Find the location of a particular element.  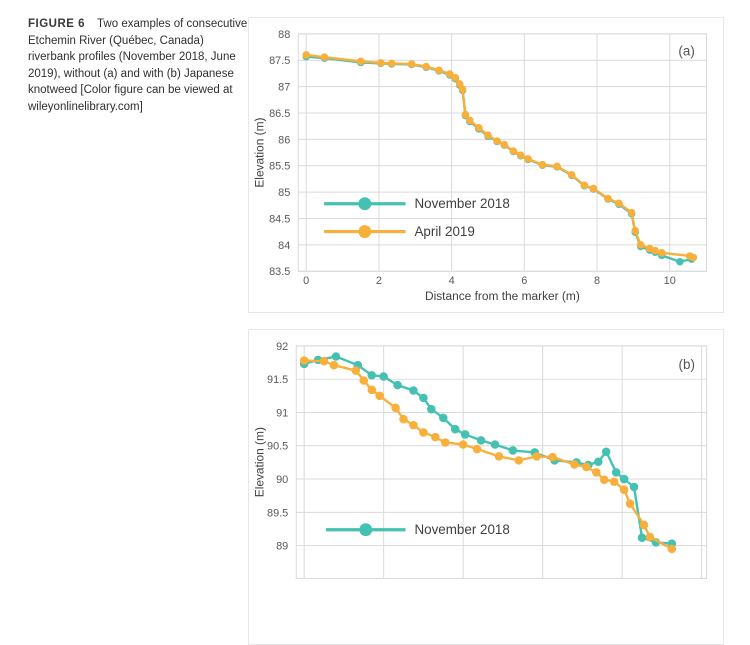

y-tick-label: 88 is located at coordinates (284, 35).